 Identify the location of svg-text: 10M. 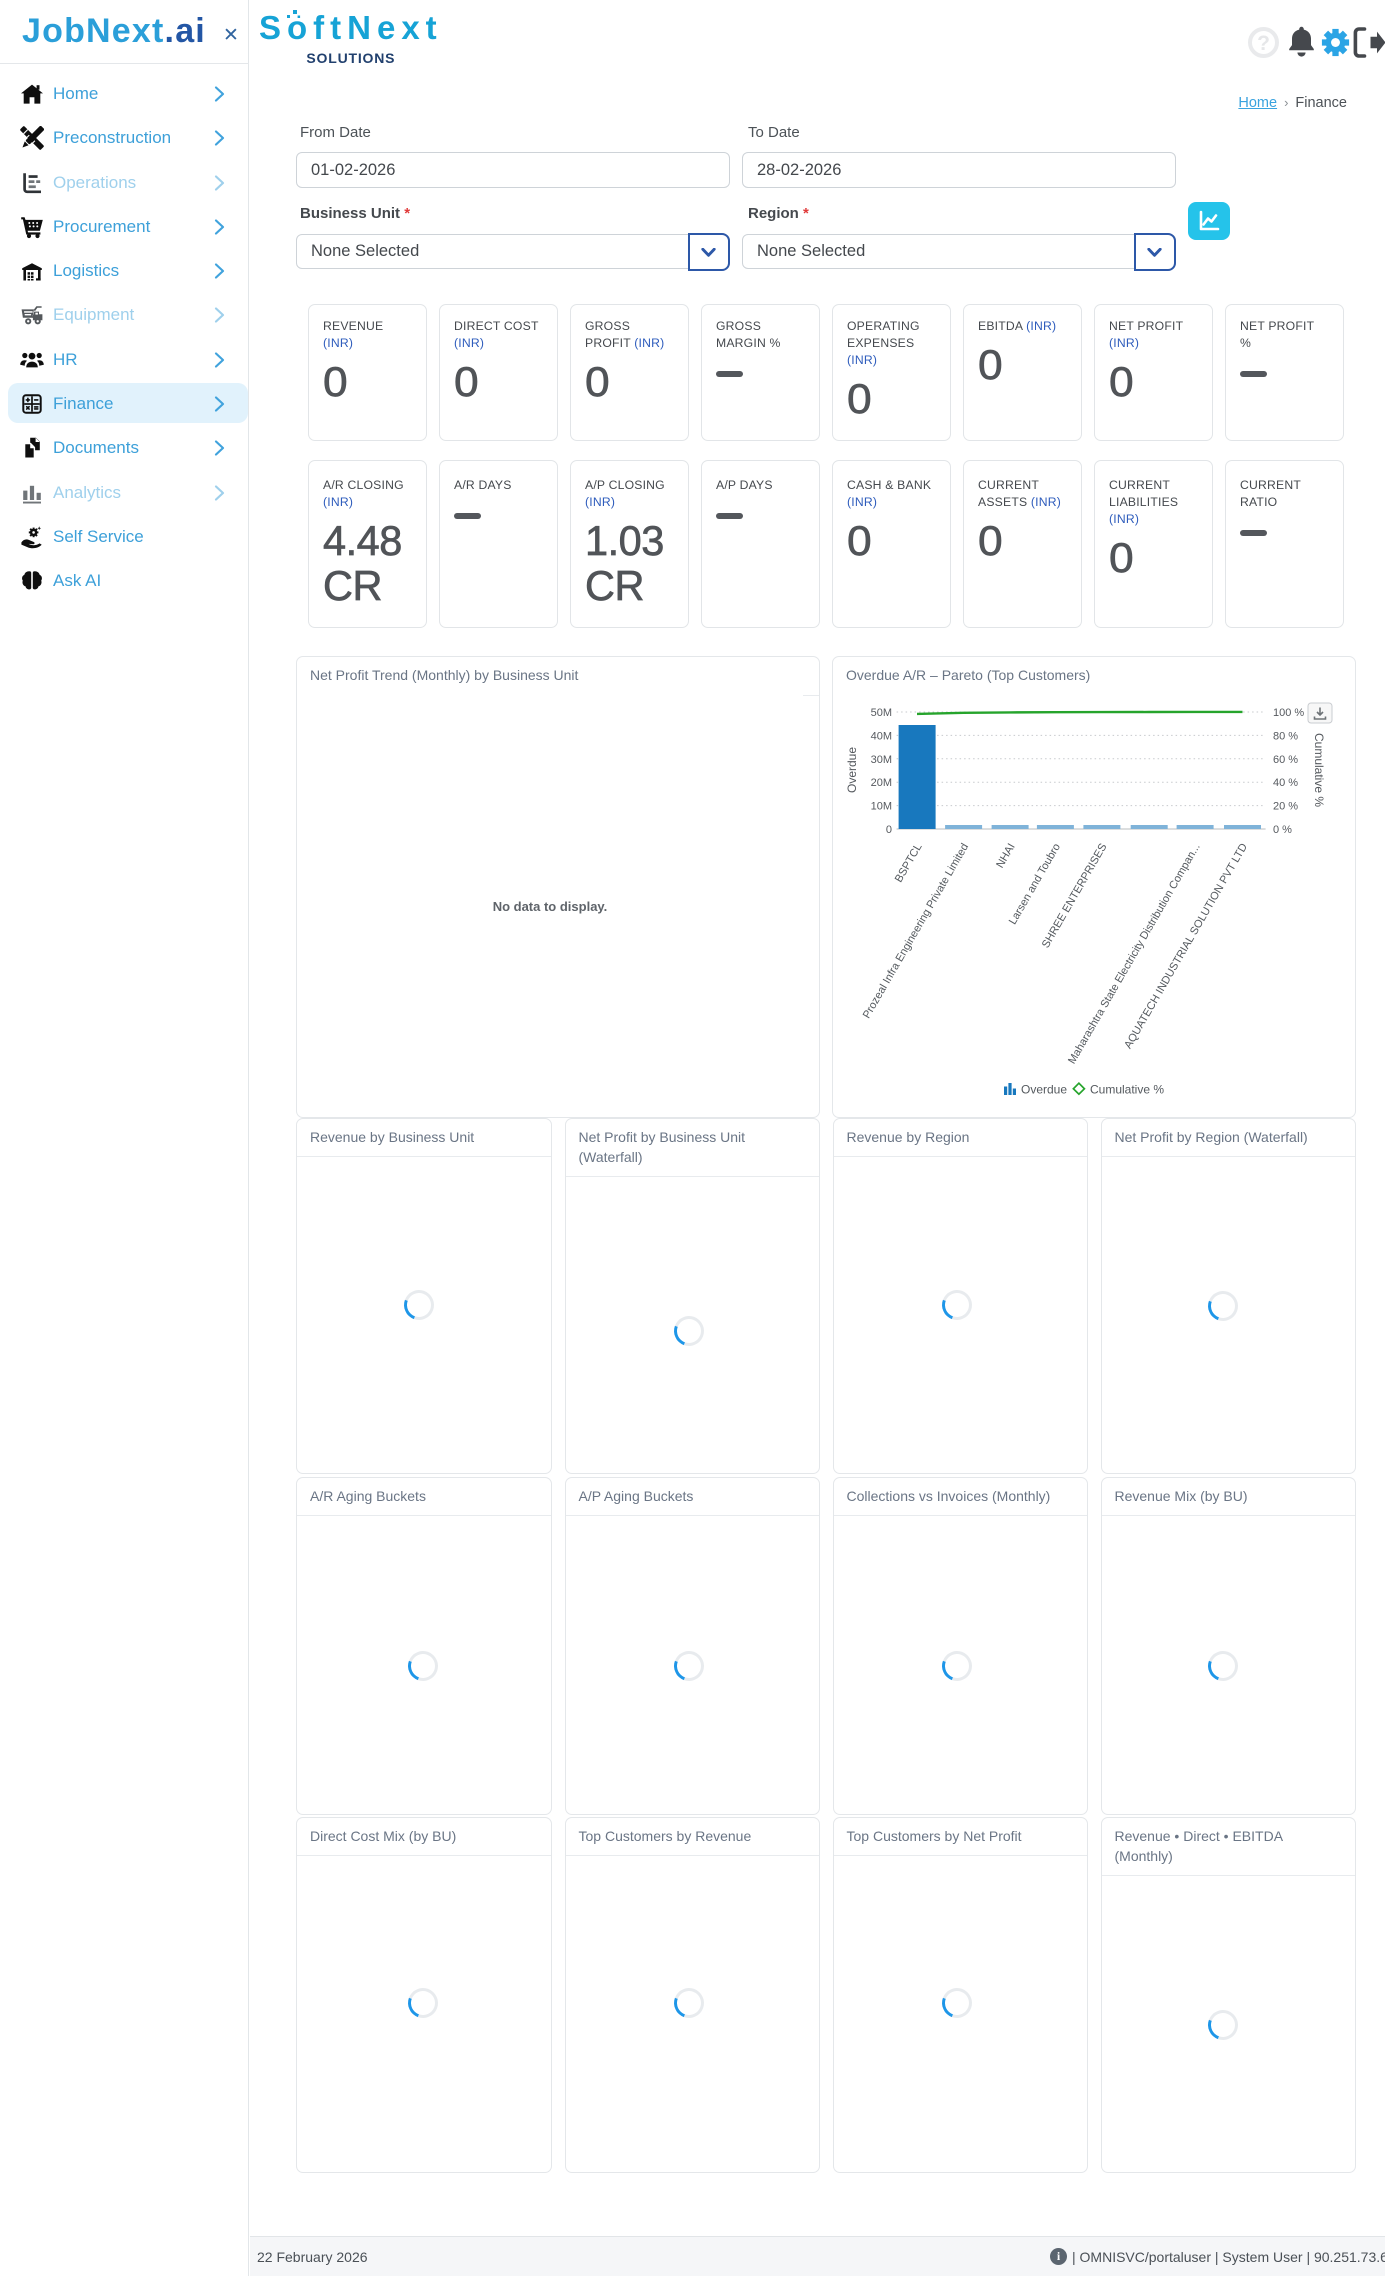
(881, 807).